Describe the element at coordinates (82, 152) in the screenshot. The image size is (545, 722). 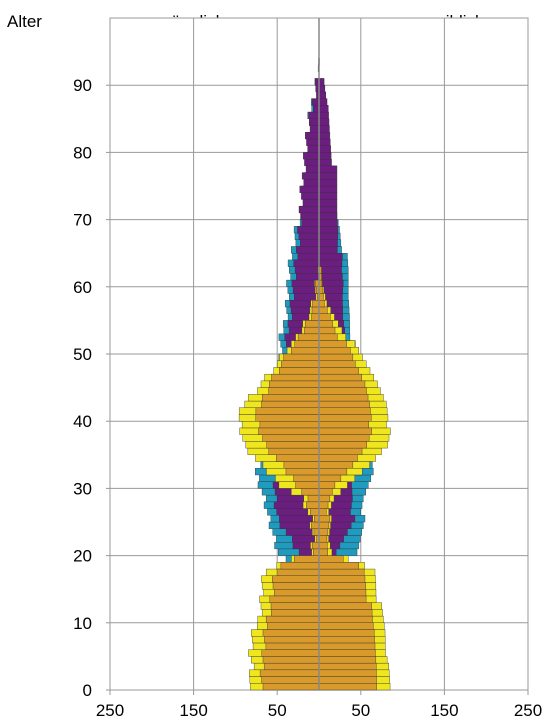
I see `y-tick-label: 80` at that location.